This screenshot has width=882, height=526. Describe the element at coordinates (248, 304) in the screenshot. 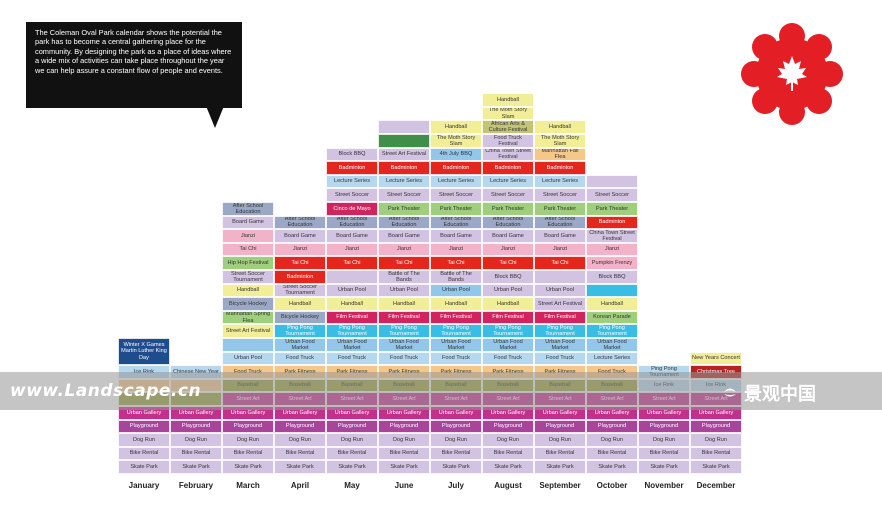

I see `activity-cell: Bicycle Hockey` at that location.